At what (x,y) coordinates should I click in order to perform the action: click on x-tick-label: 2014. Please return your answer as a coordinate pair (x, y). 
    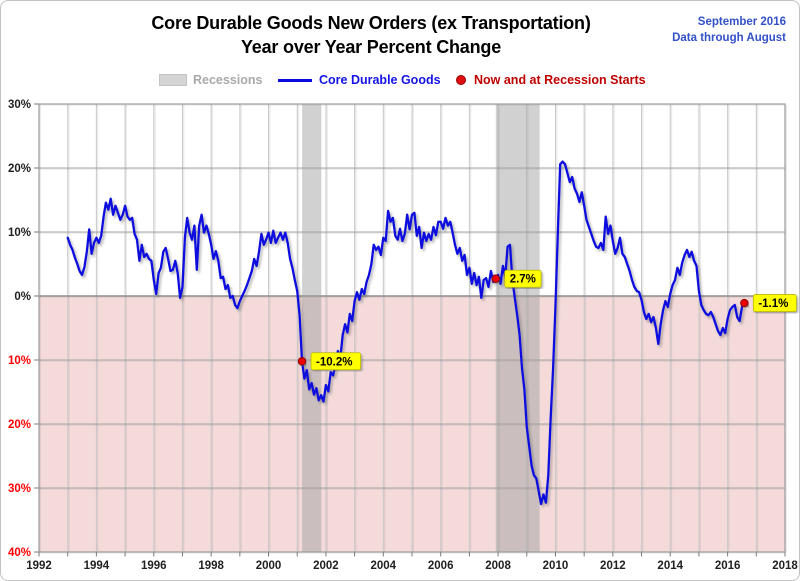
    Looking at the image, I should click on (670, 566).